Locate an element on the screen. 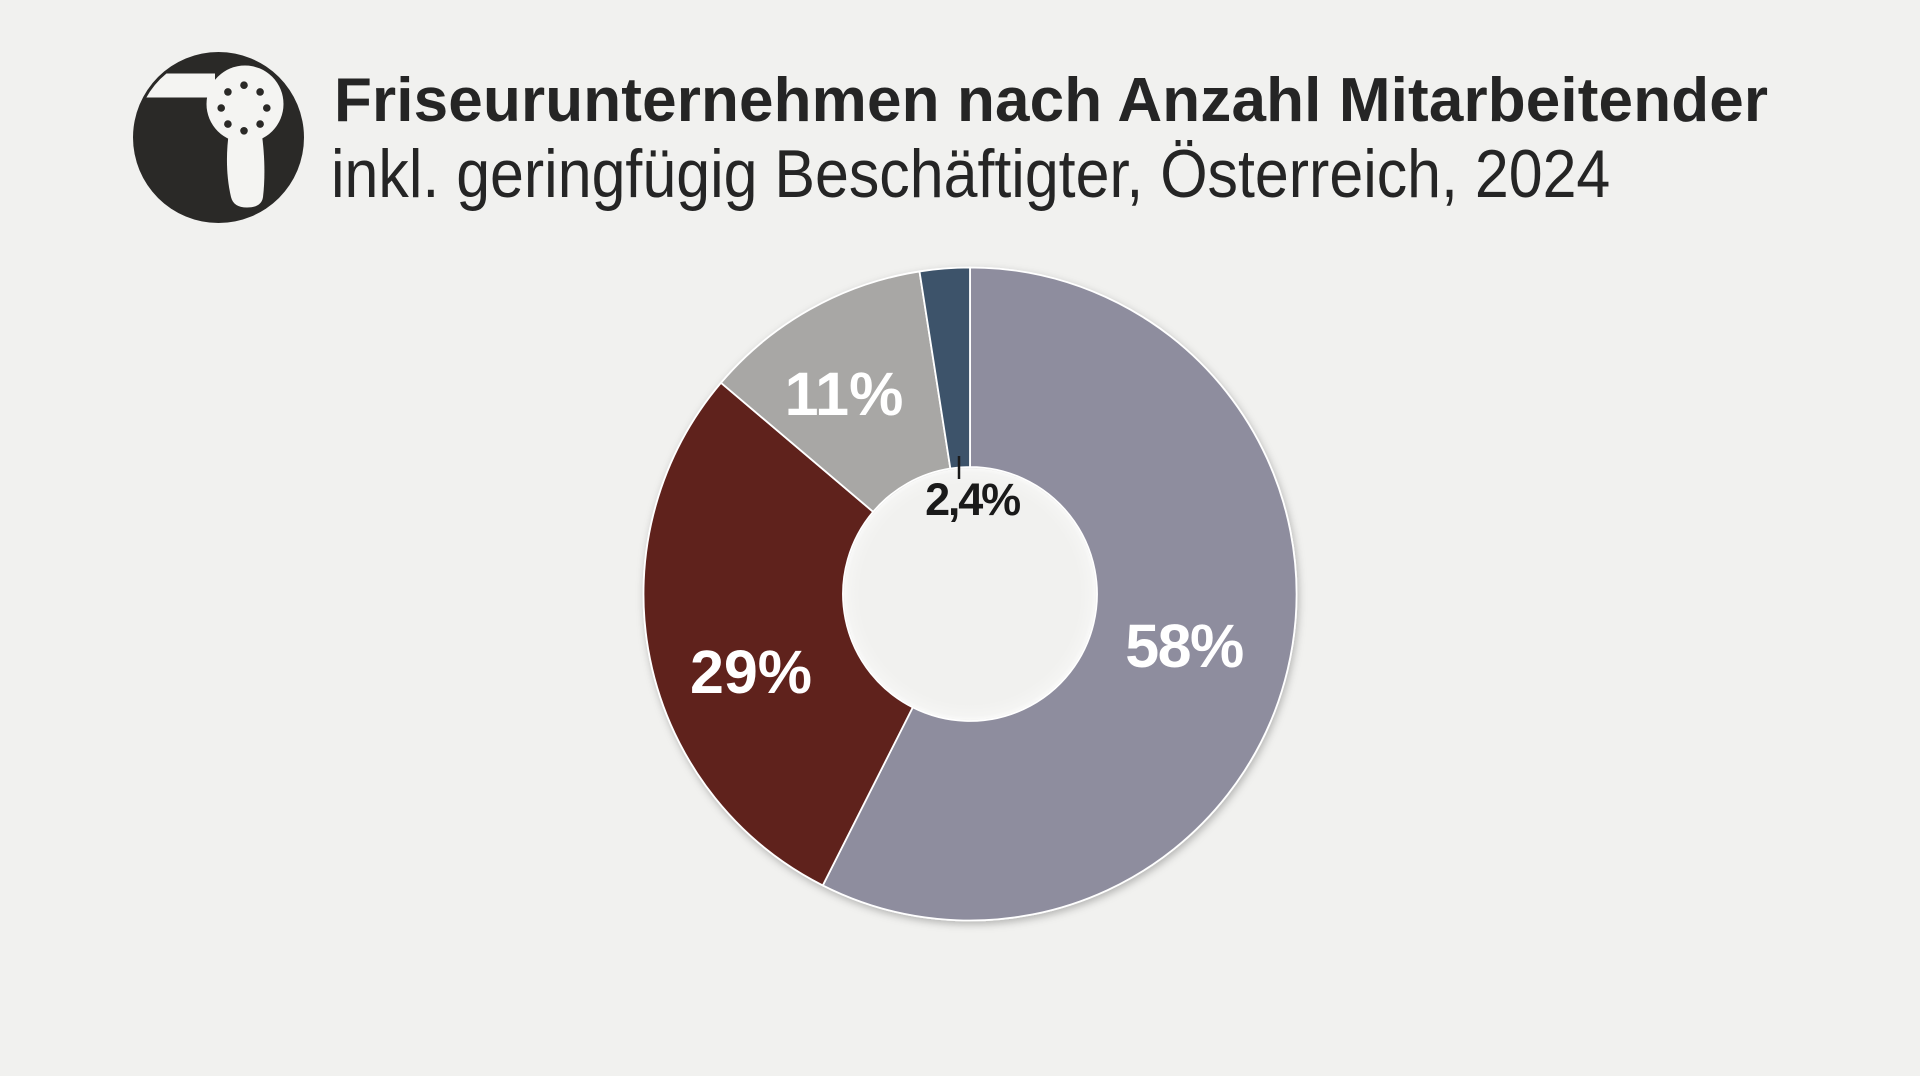 The height and width of the screenshot is (1076, 1920). svg-text: 29% is located at coordinates (751, 672).